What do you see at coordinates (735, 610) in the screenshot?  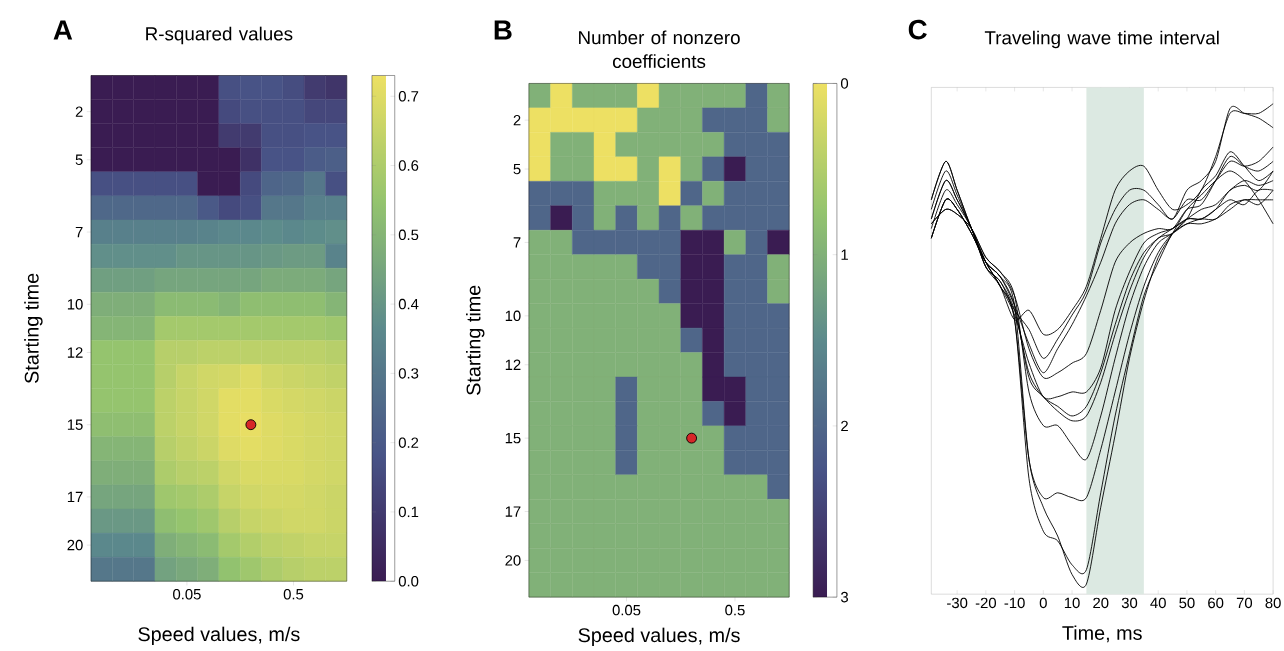 I see `x-tick-label: 0.5` at bounding box center [735, 610].